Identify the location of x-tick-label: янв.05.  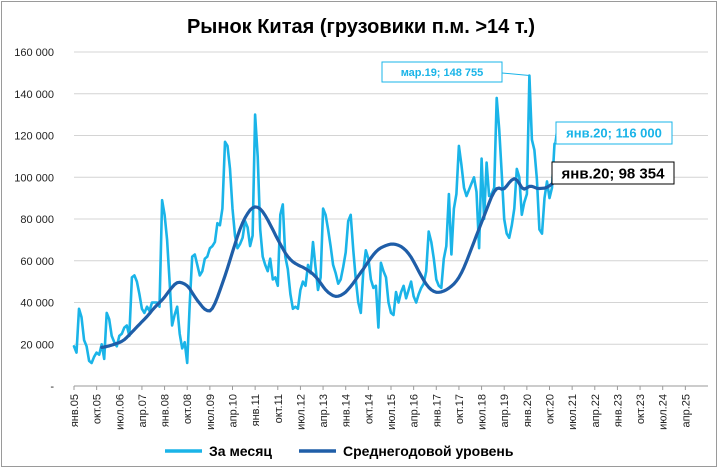
(75, 410).